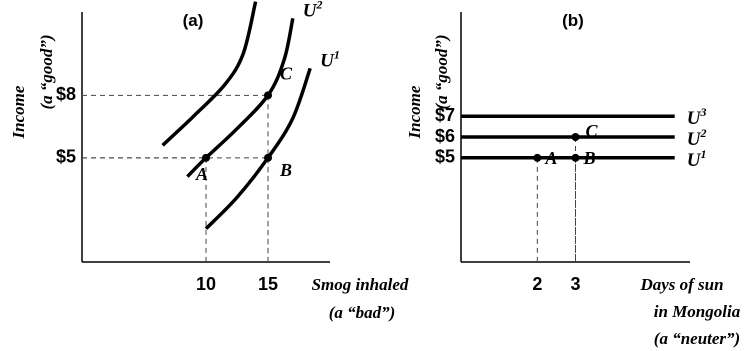 This screenshot has width=749, height=351. What do you see at coordinates (193, 20) in the screenshot?
I see `chart-title-a: (a)` at bounding box center [193, 20].